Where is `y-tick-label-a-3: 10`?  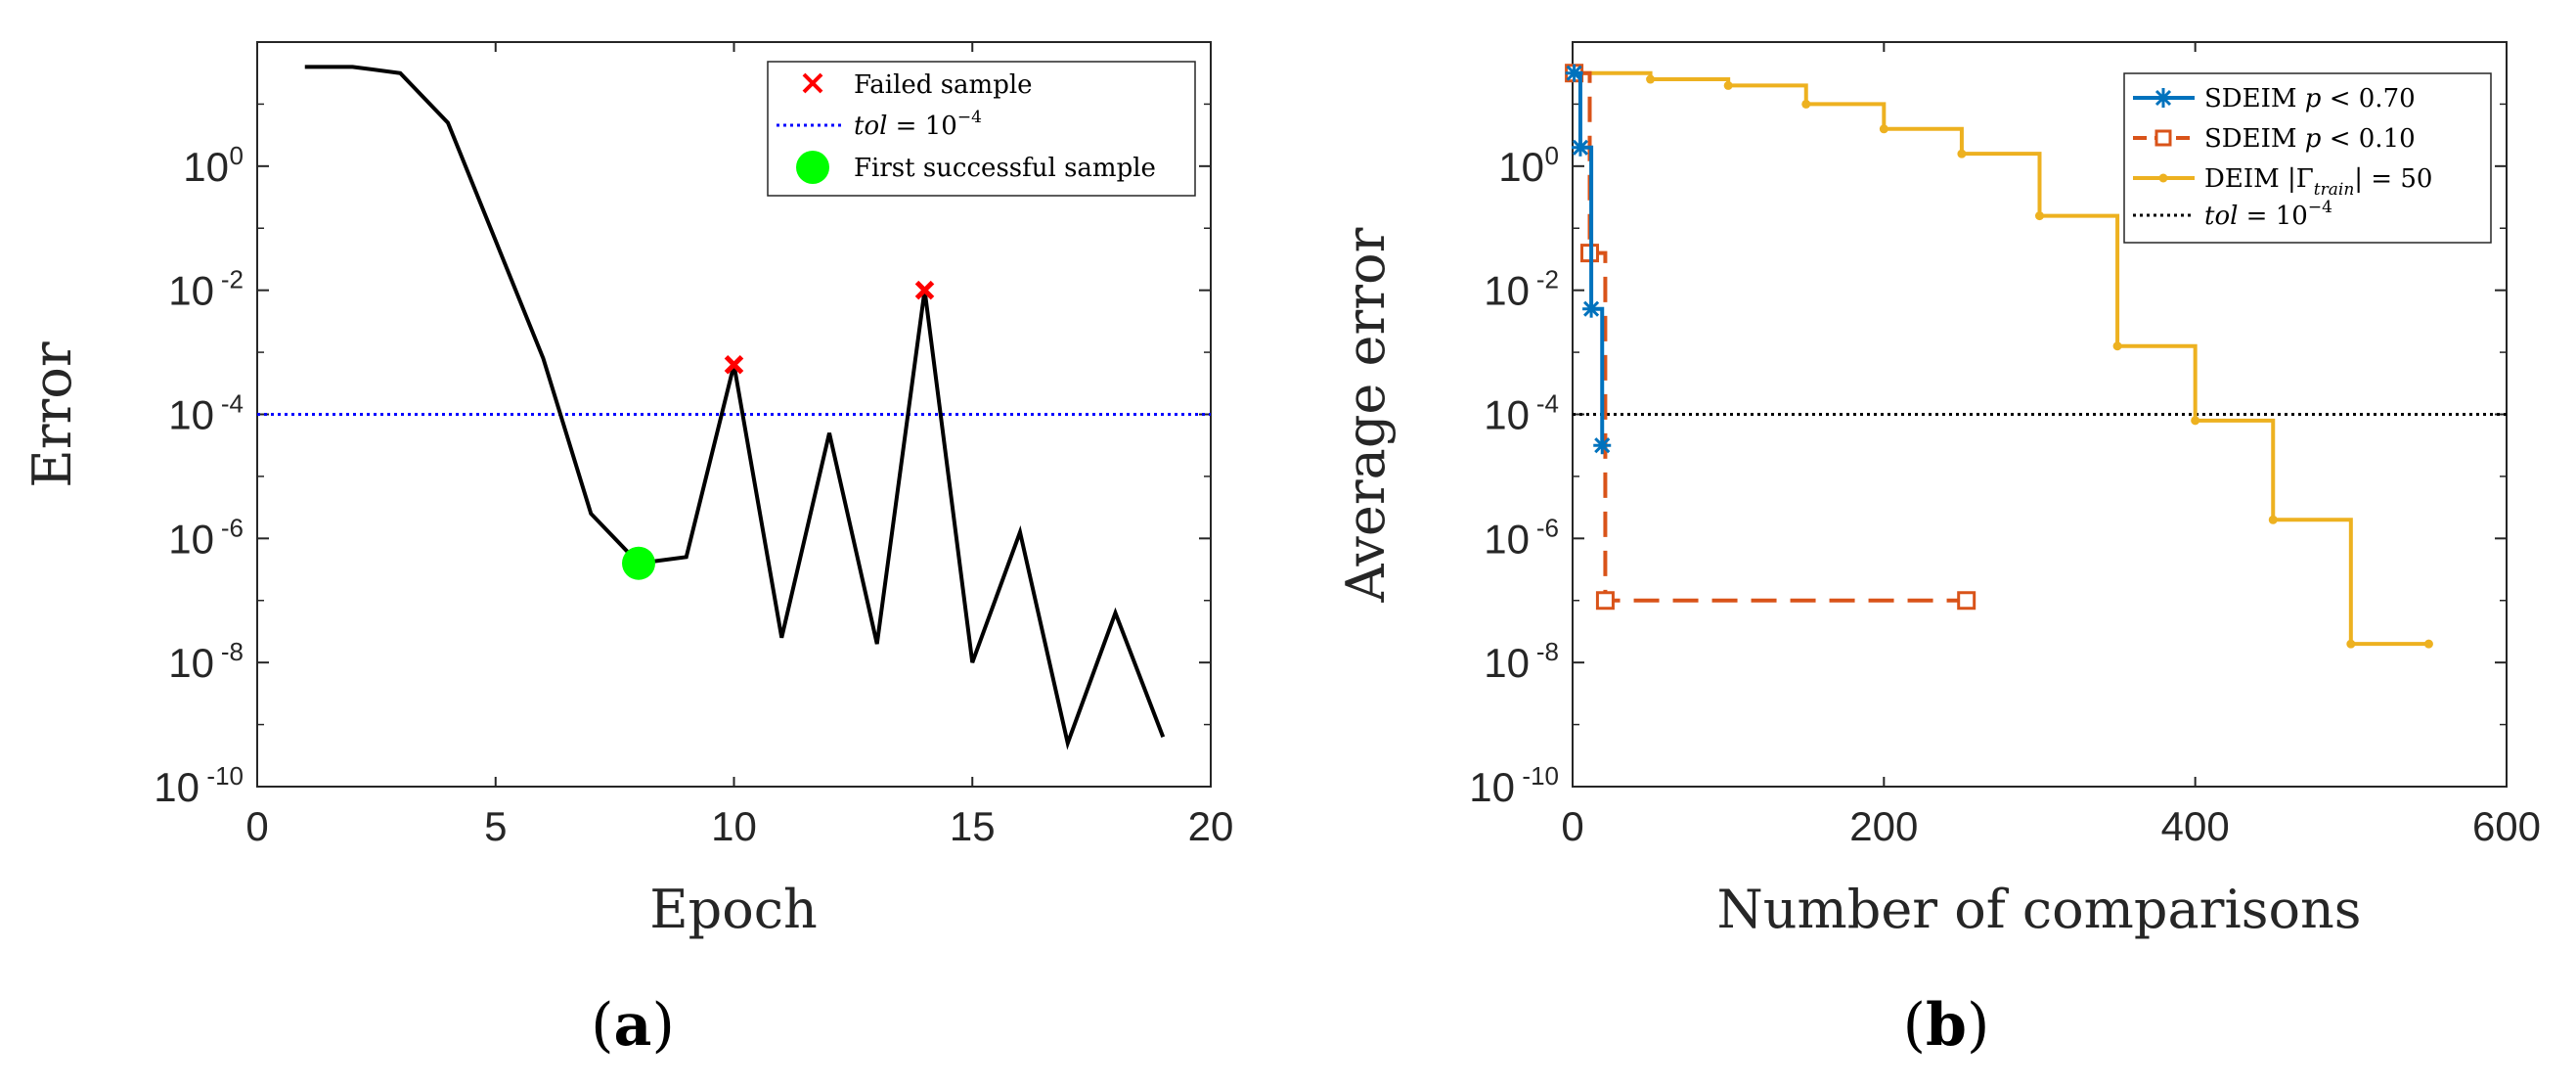 y-tick-label-a-3: 10 is located at coordinates (191, 539).